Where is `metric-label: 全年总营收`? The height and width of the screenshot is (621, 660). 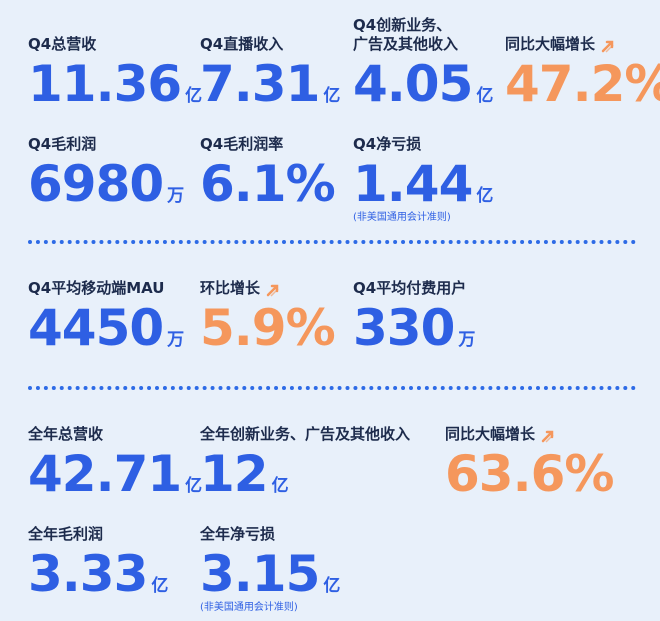 metric-label: 全年总营收 is located at coordinates (65, 434).